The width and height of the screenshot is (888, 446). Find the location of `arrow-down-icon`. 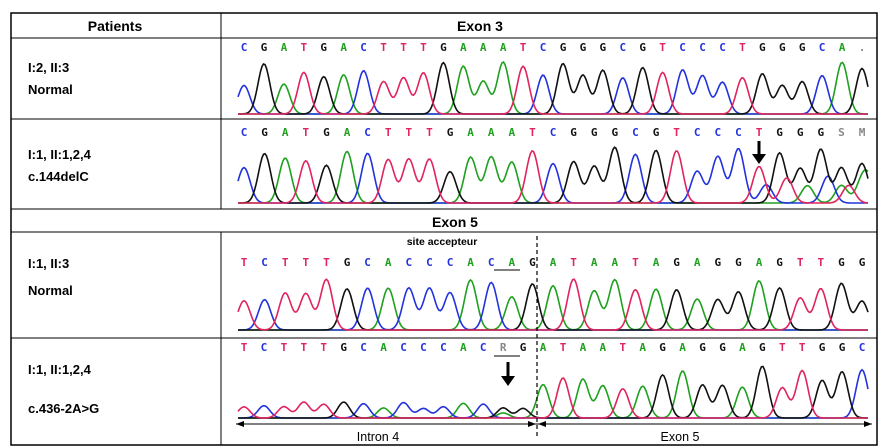

arrow-down-icon is located at coordinates (759, 152).